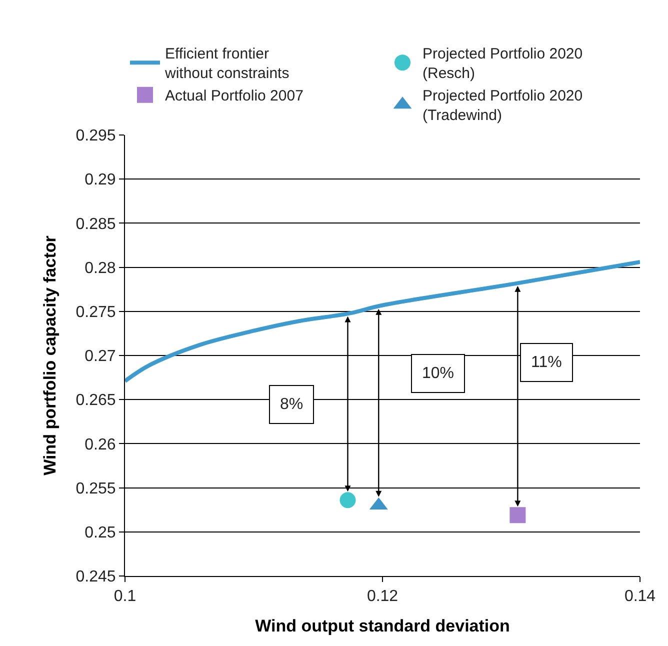  What do you see at coordinates (292, 404) in the screenshot?
I see `annotation: 8%` at bounding box center [292, 404].